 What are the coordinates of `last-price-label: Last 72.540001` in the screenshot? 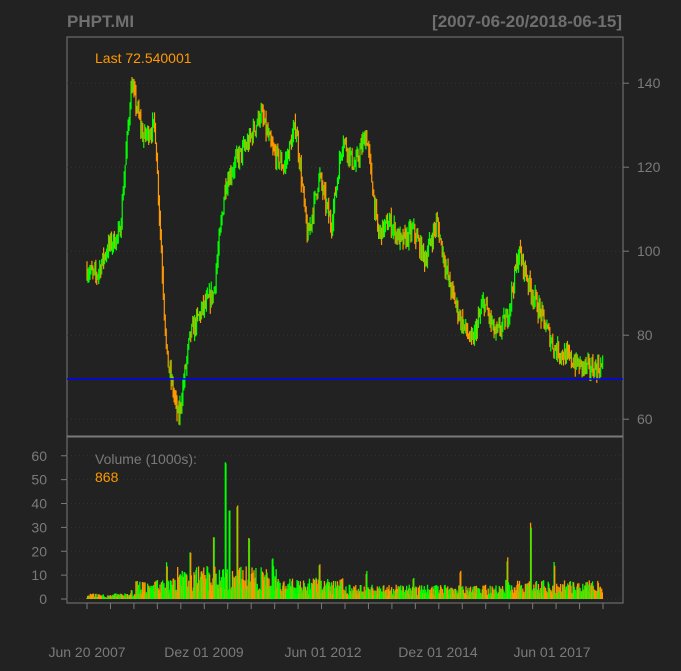 It's located at (143, 58).